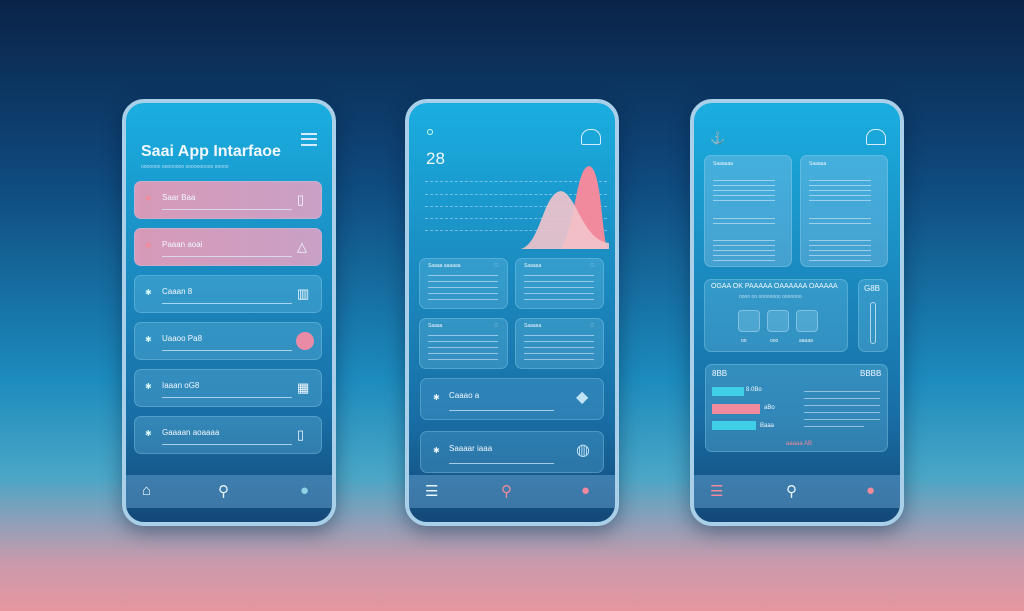 The width and height of the screenshot is (1024, 611). What do you see at coordinates (583, 450) in the screenshot?
I see `globe-icon: ◍` at bounding box center [583, 450].